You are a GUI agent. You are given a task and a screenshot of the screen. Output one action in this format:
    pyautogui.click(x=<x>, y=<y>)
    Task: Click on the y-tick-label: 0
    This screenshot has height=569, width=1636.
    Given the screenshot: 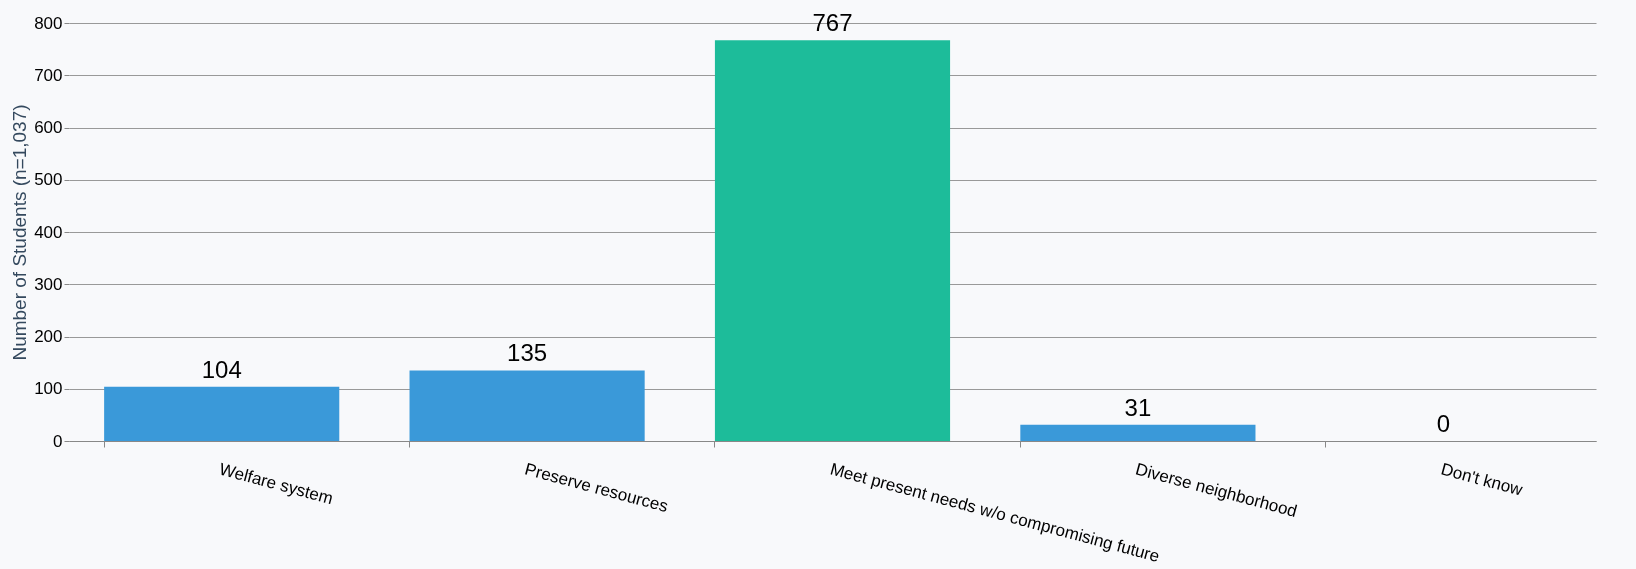 What is the action you would take?
    pyautogui.click(x=58, y=441)
    